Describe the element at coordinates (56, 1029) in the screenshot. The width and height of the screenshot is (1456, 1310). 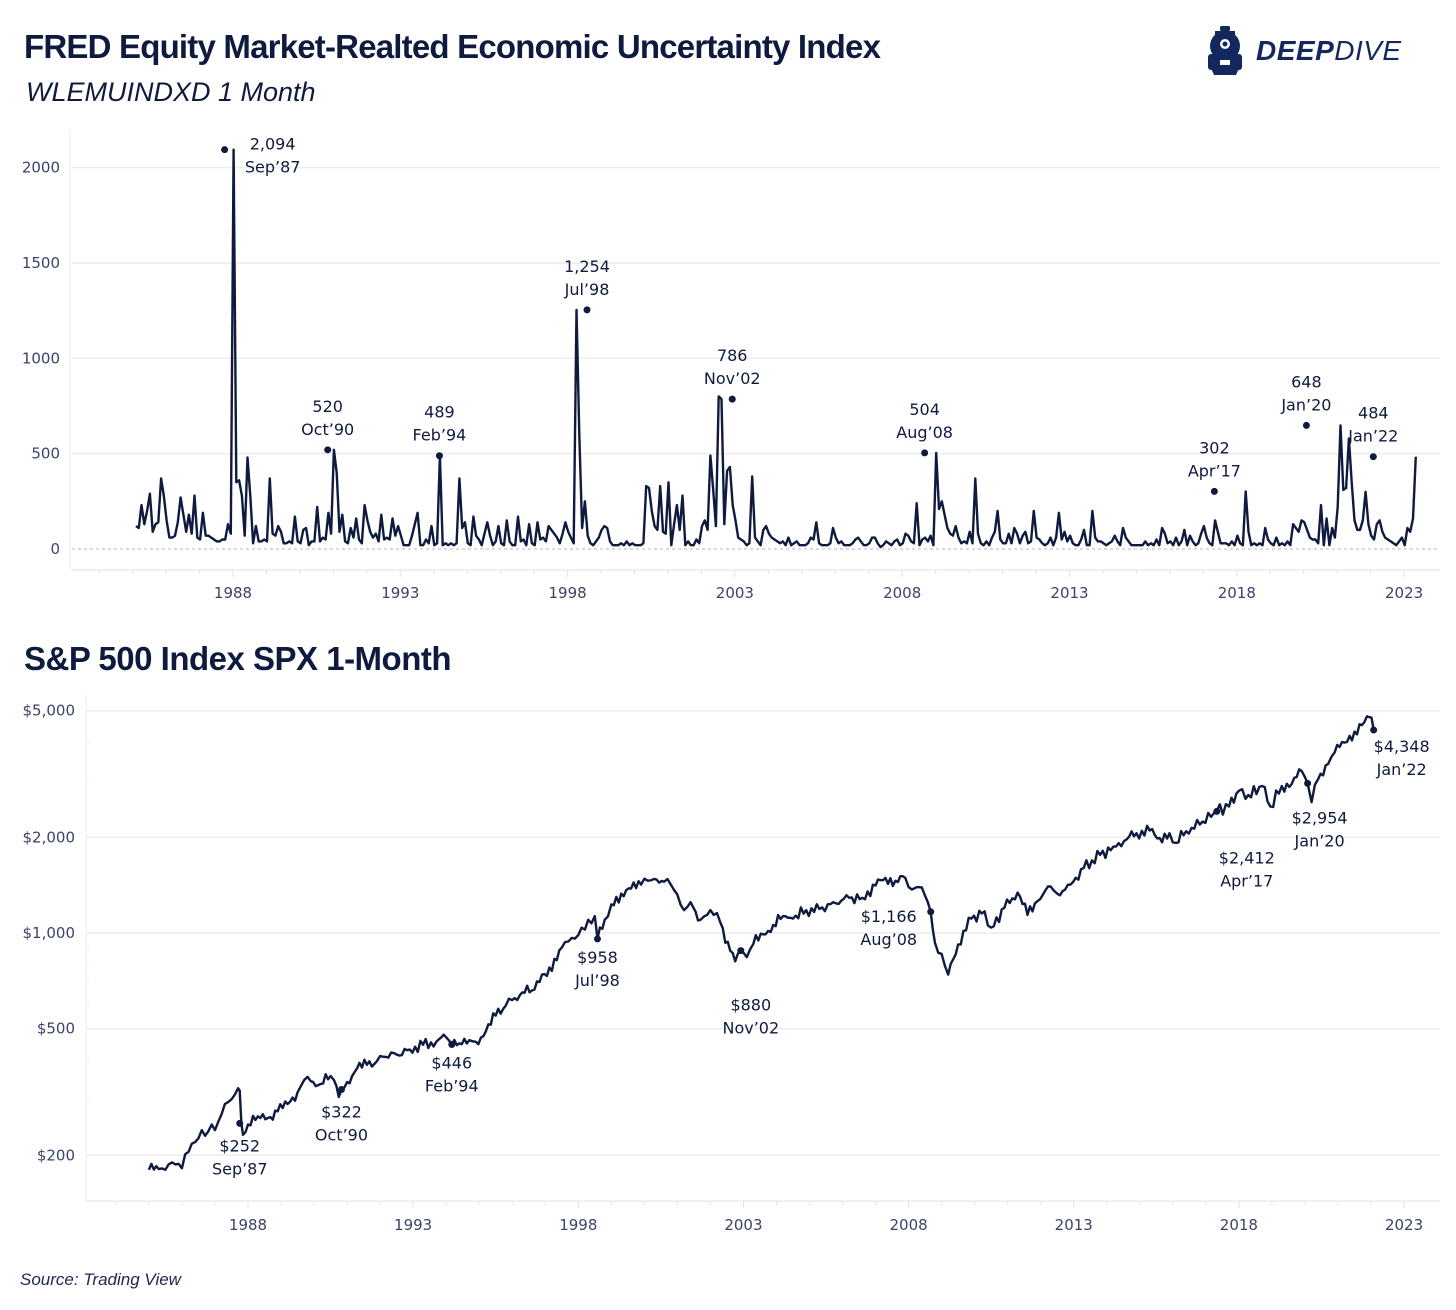
I see `y-tick-label: $500` at that location.